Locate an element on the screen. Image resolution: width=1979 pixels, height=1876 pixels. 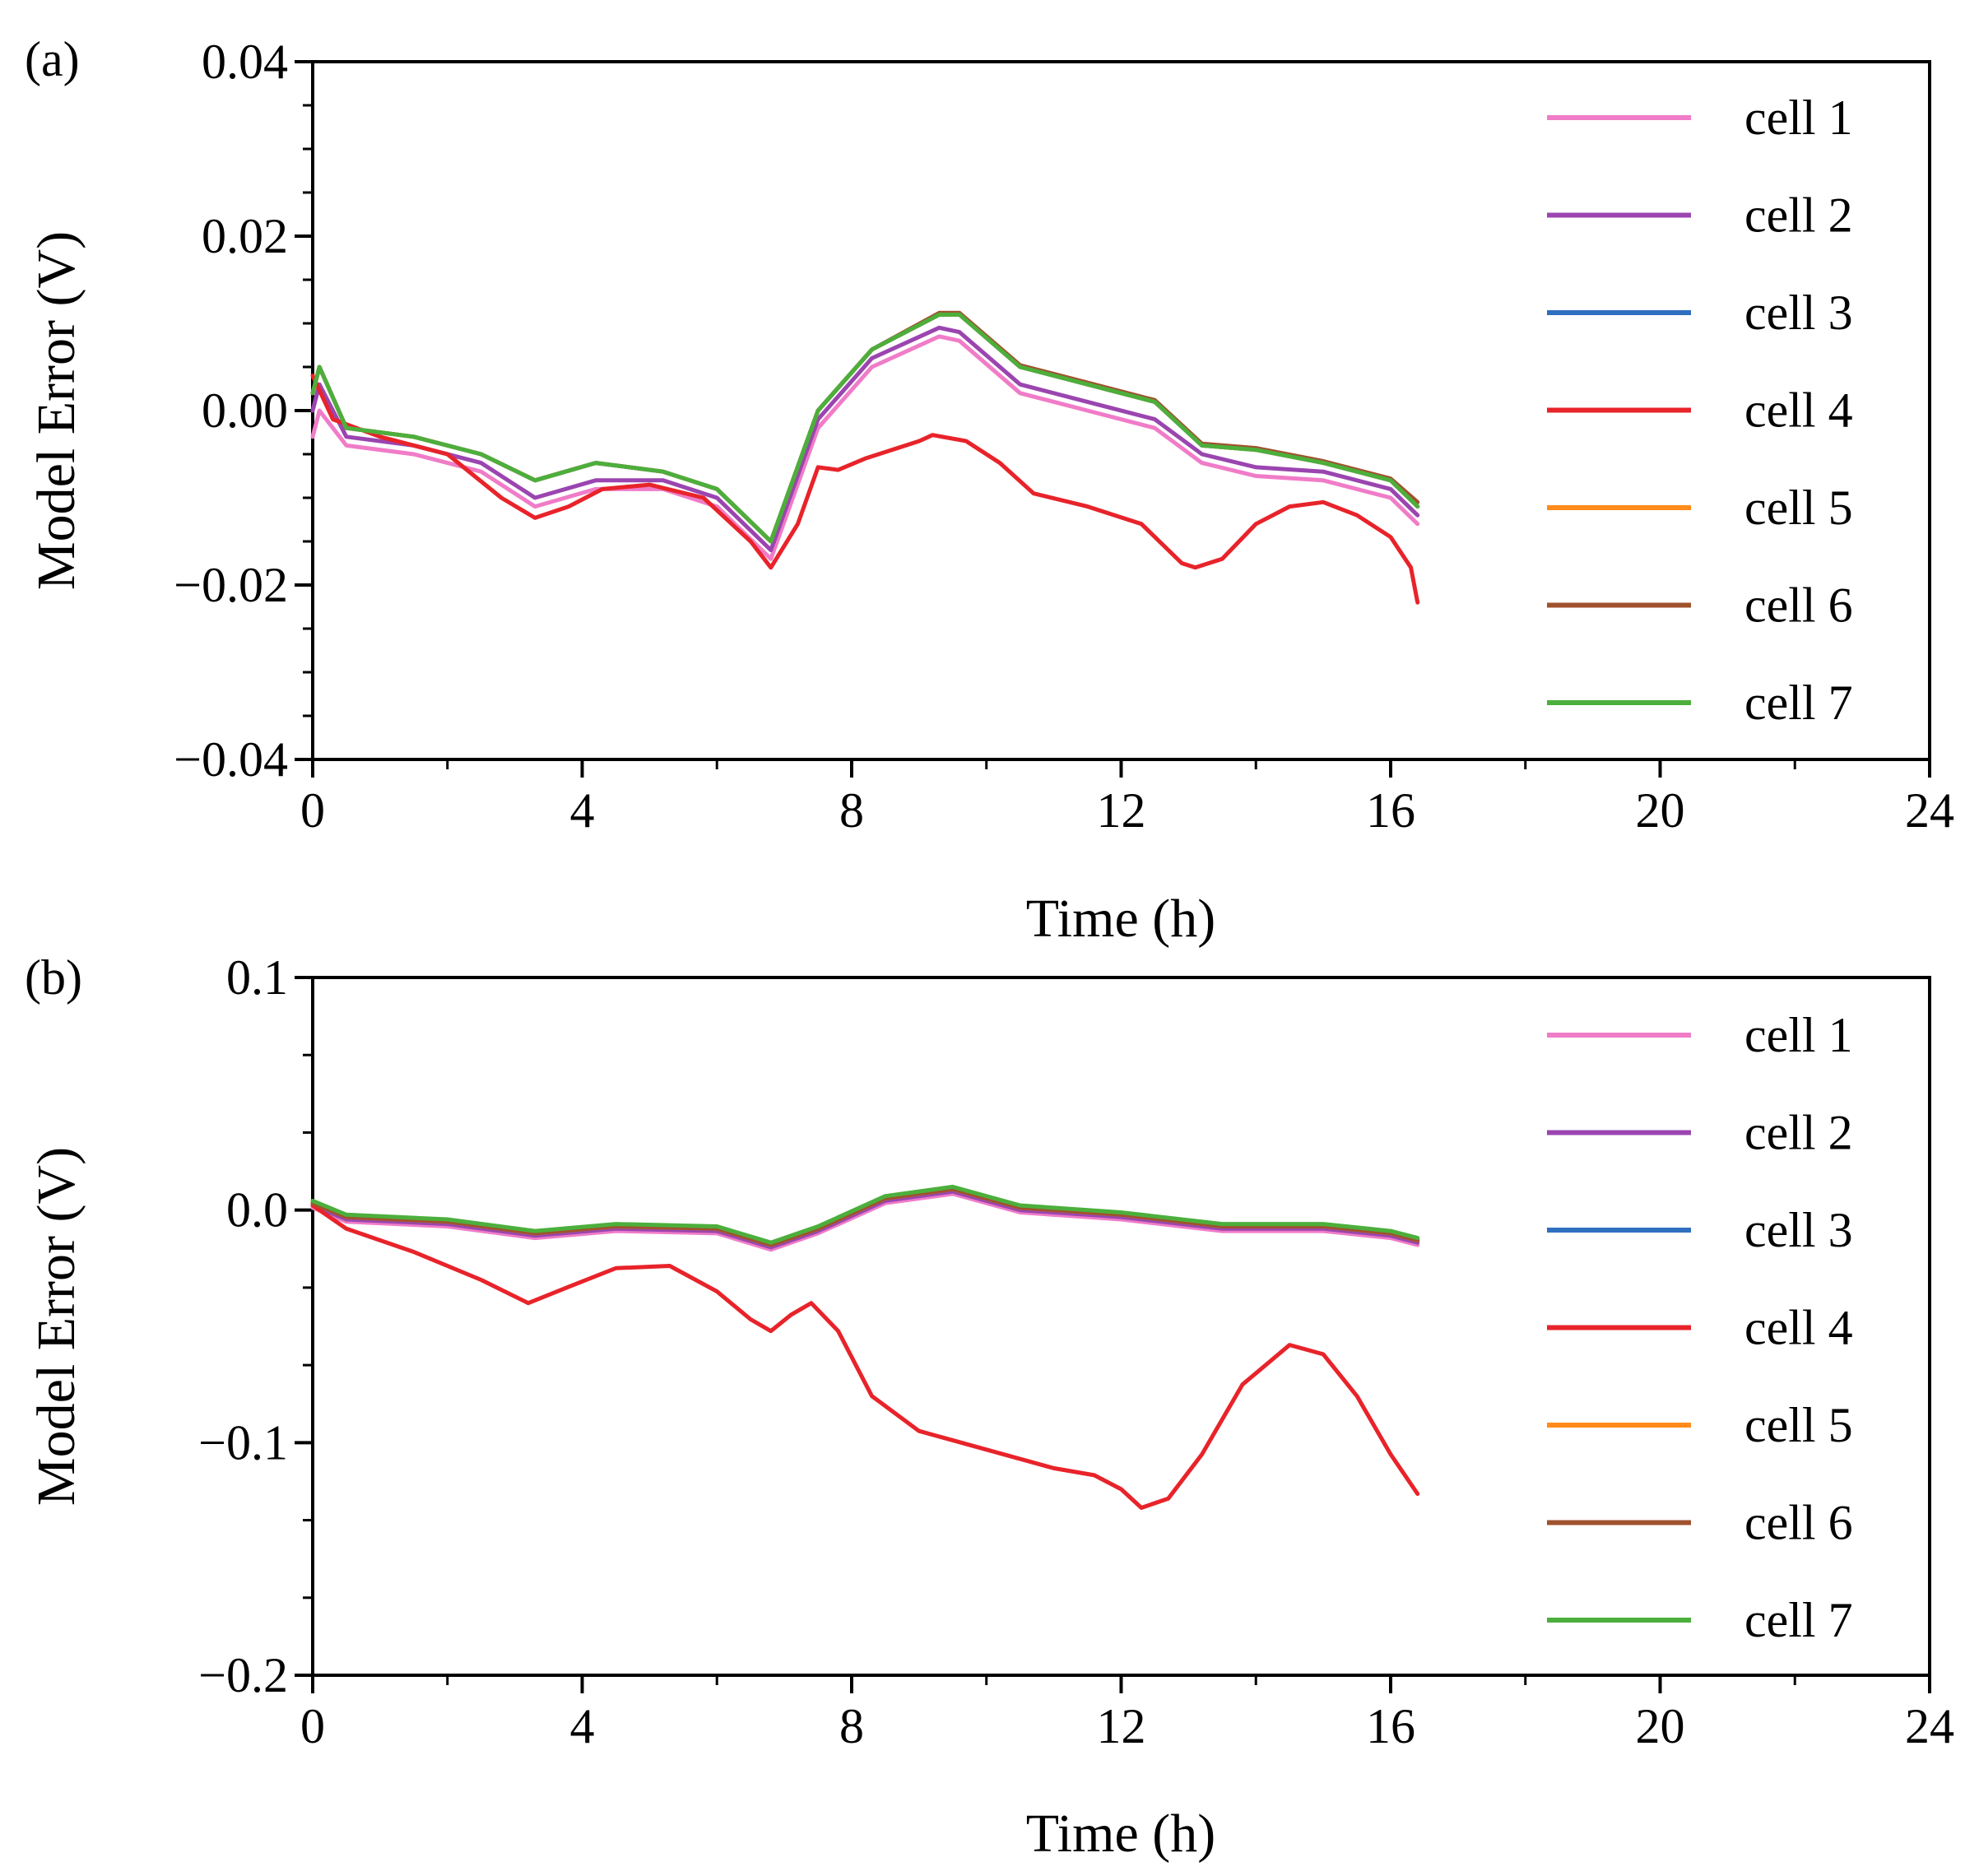
y-tick-label: 0.02 is located at coordinates (245, 236).